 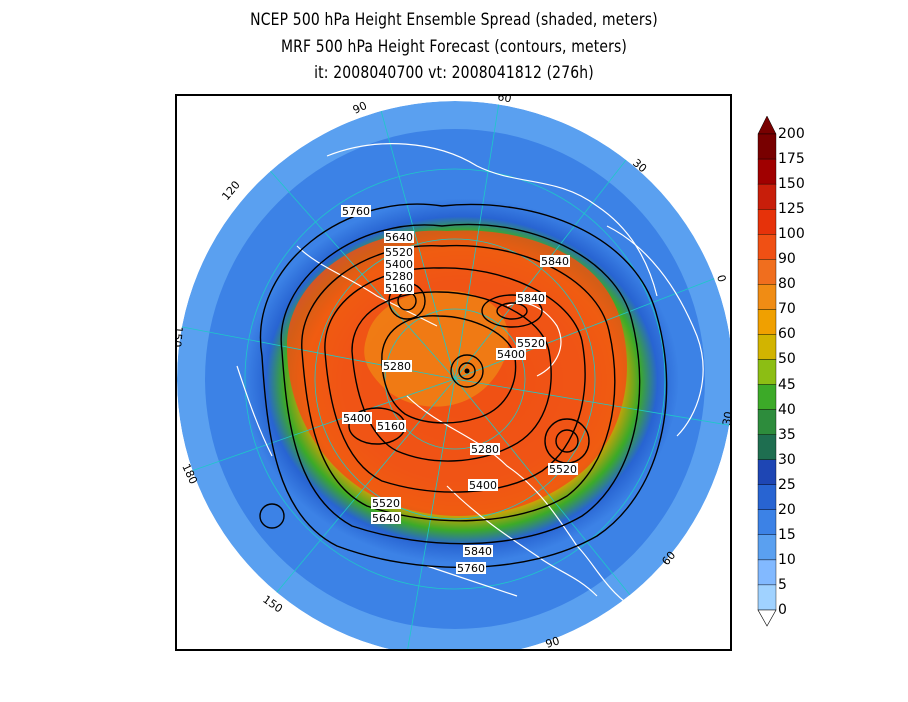 What do you see at coordinates (454, 73) in the screenshot?
I see `chart-time-line: it: 2008040700 vt: 2008041812 (276h)` at bounding box center [454, 73].